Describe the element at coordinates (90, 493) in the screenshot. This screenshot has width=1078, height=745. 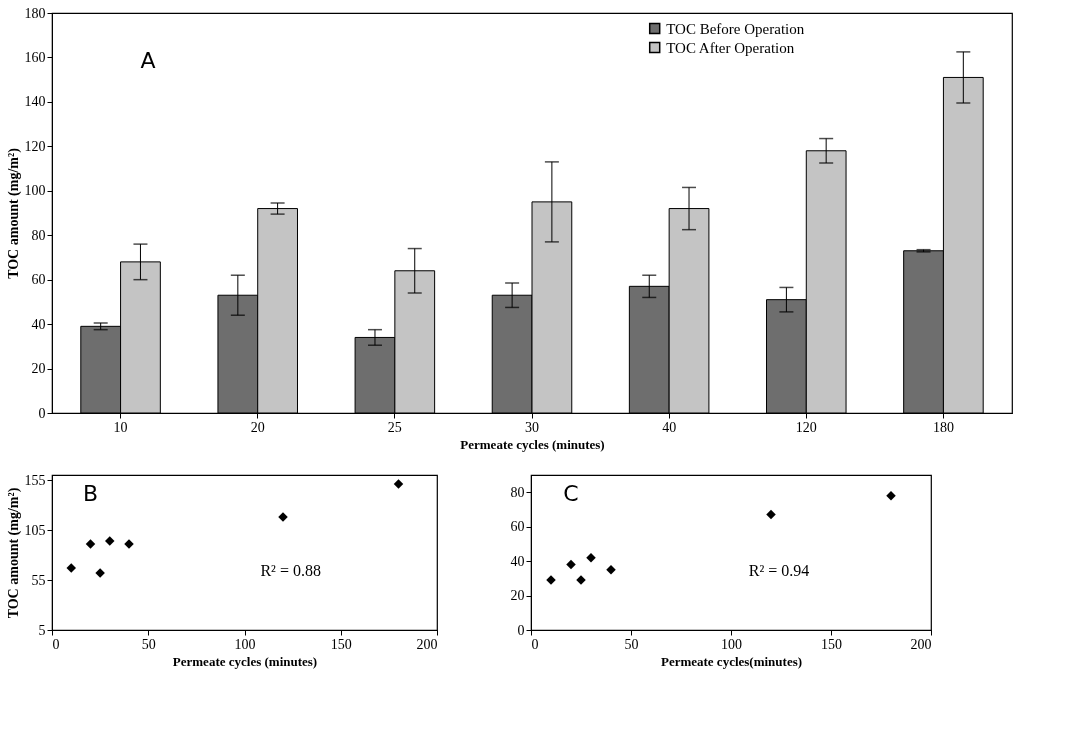
I see `annotation: B` at that location.